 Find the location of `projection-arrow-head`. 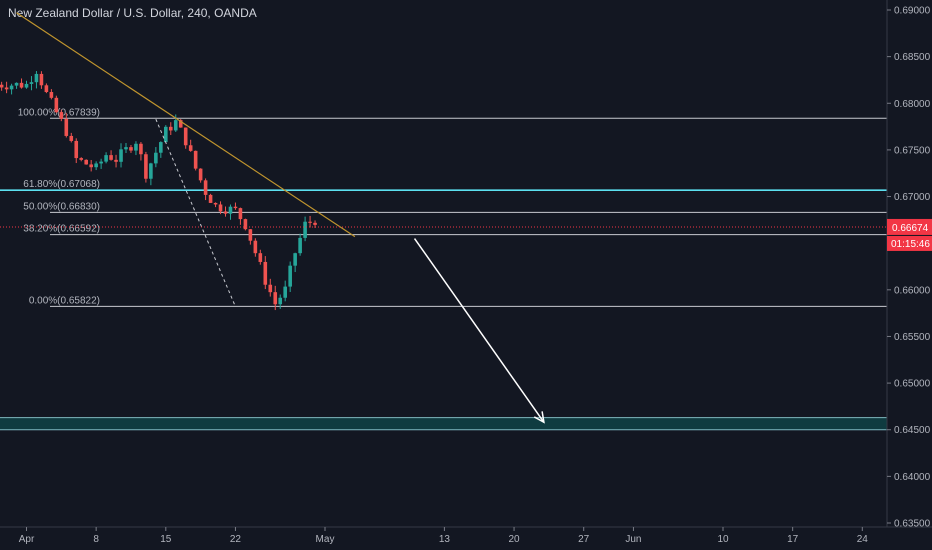

projection-arrow-head is located at coordinates (539, 417).